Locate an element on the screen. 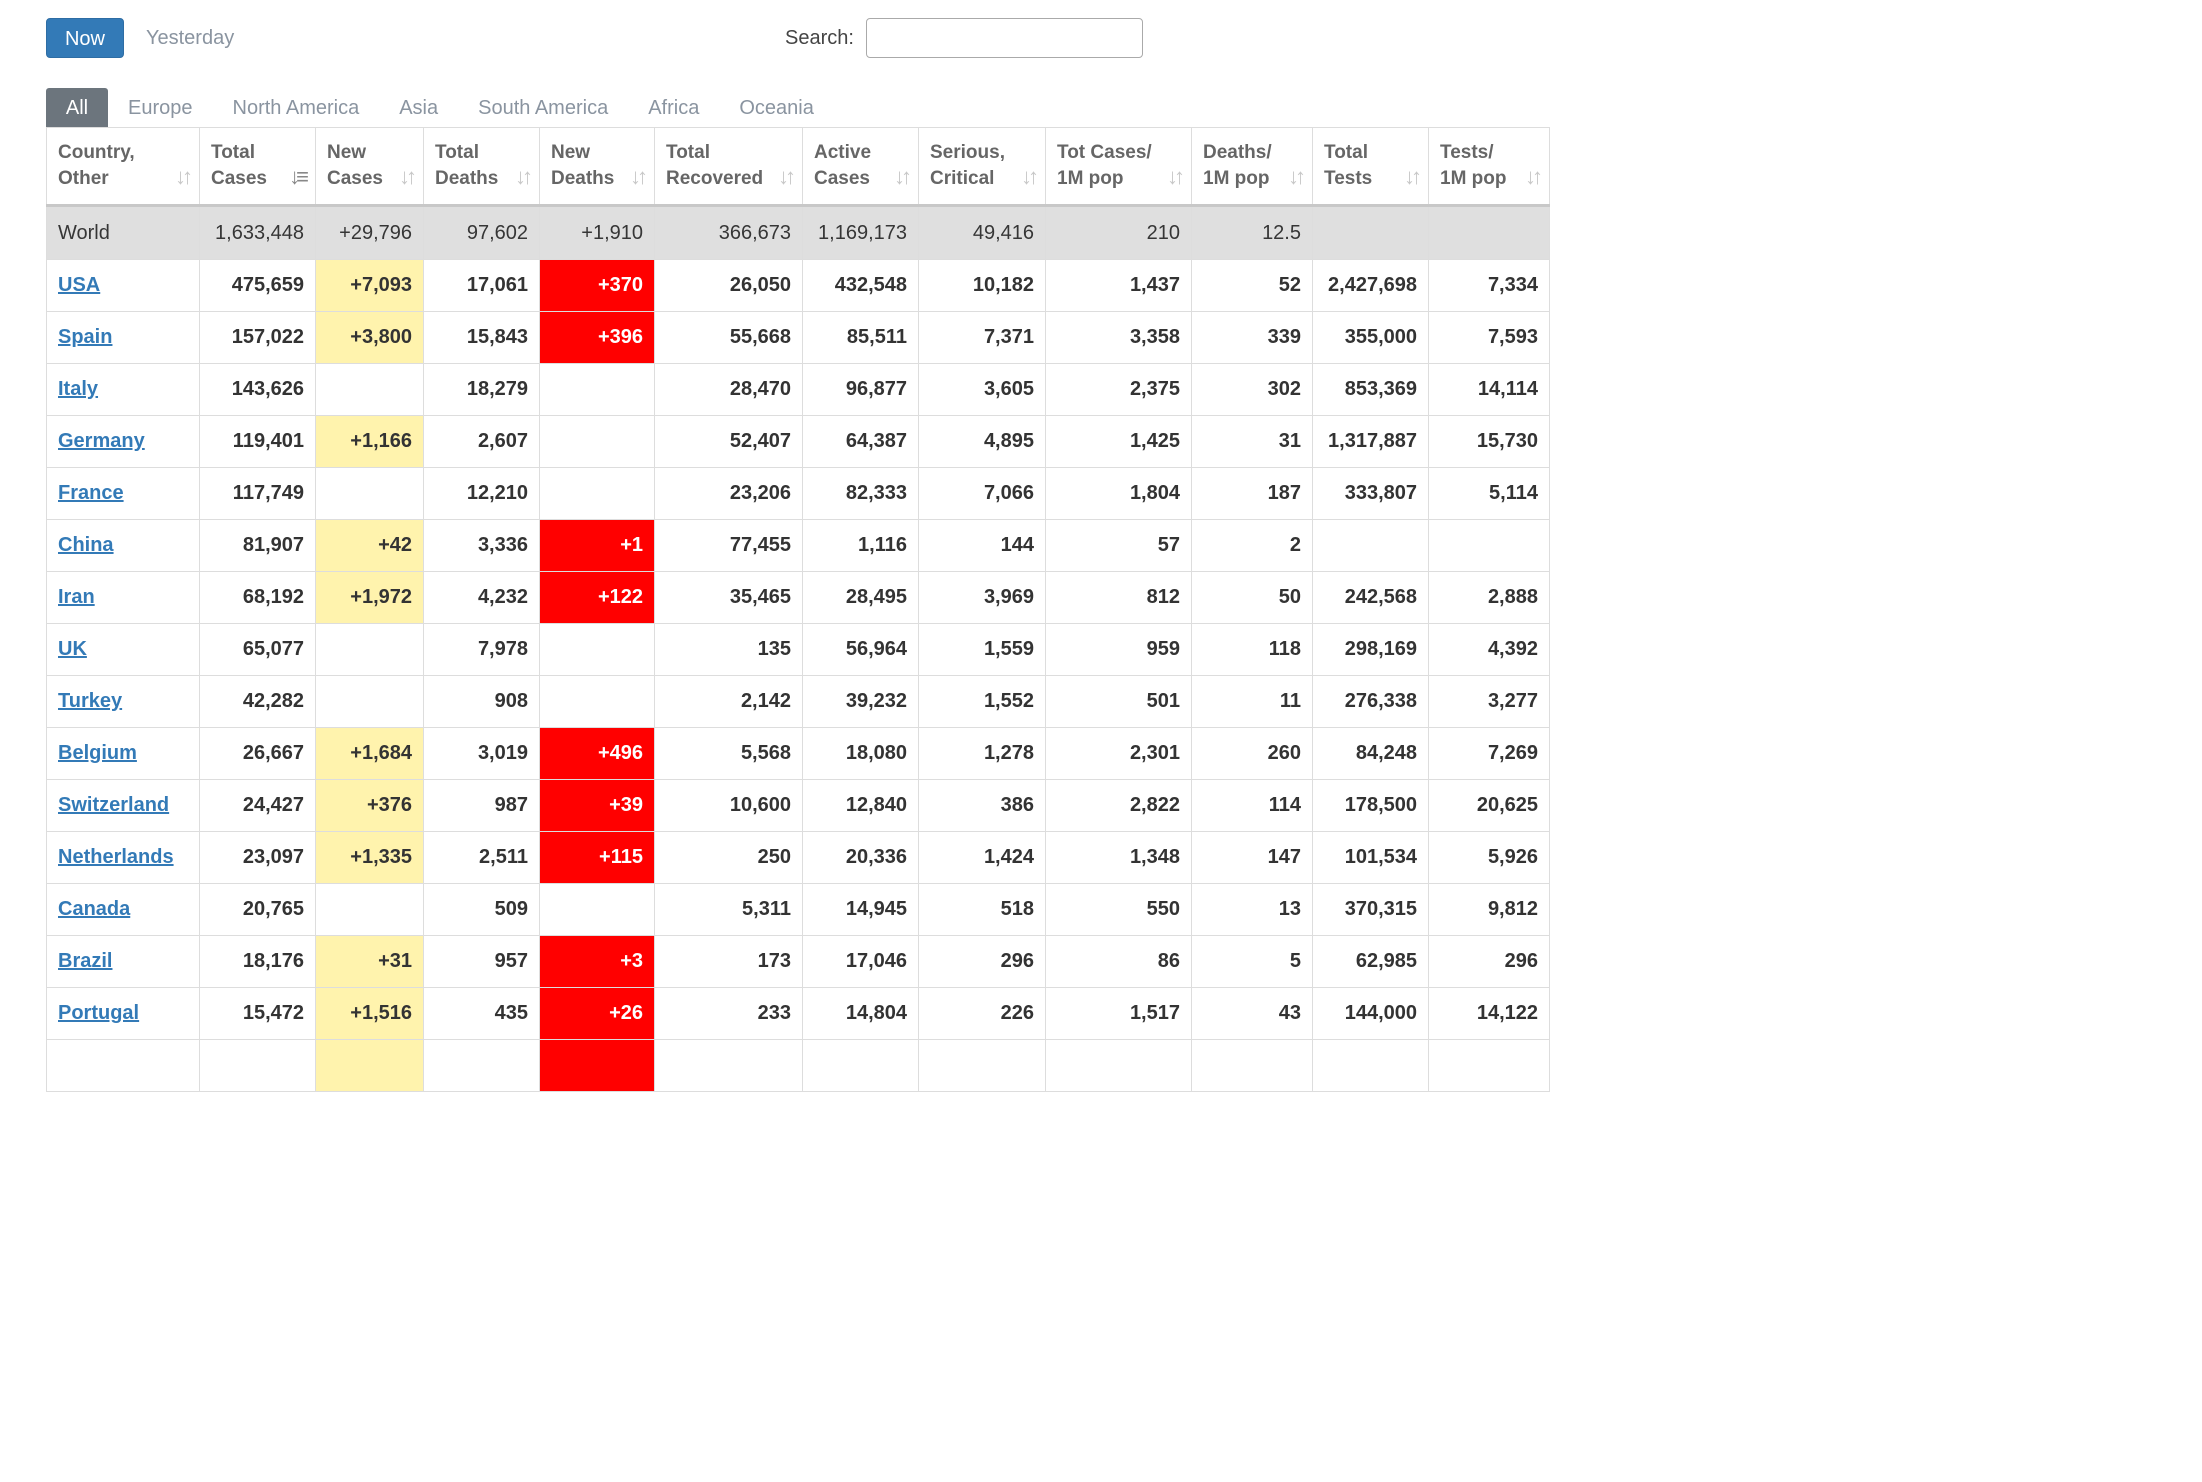  cell-serious-critical: 4,895 is located at coordinates (982, 441).